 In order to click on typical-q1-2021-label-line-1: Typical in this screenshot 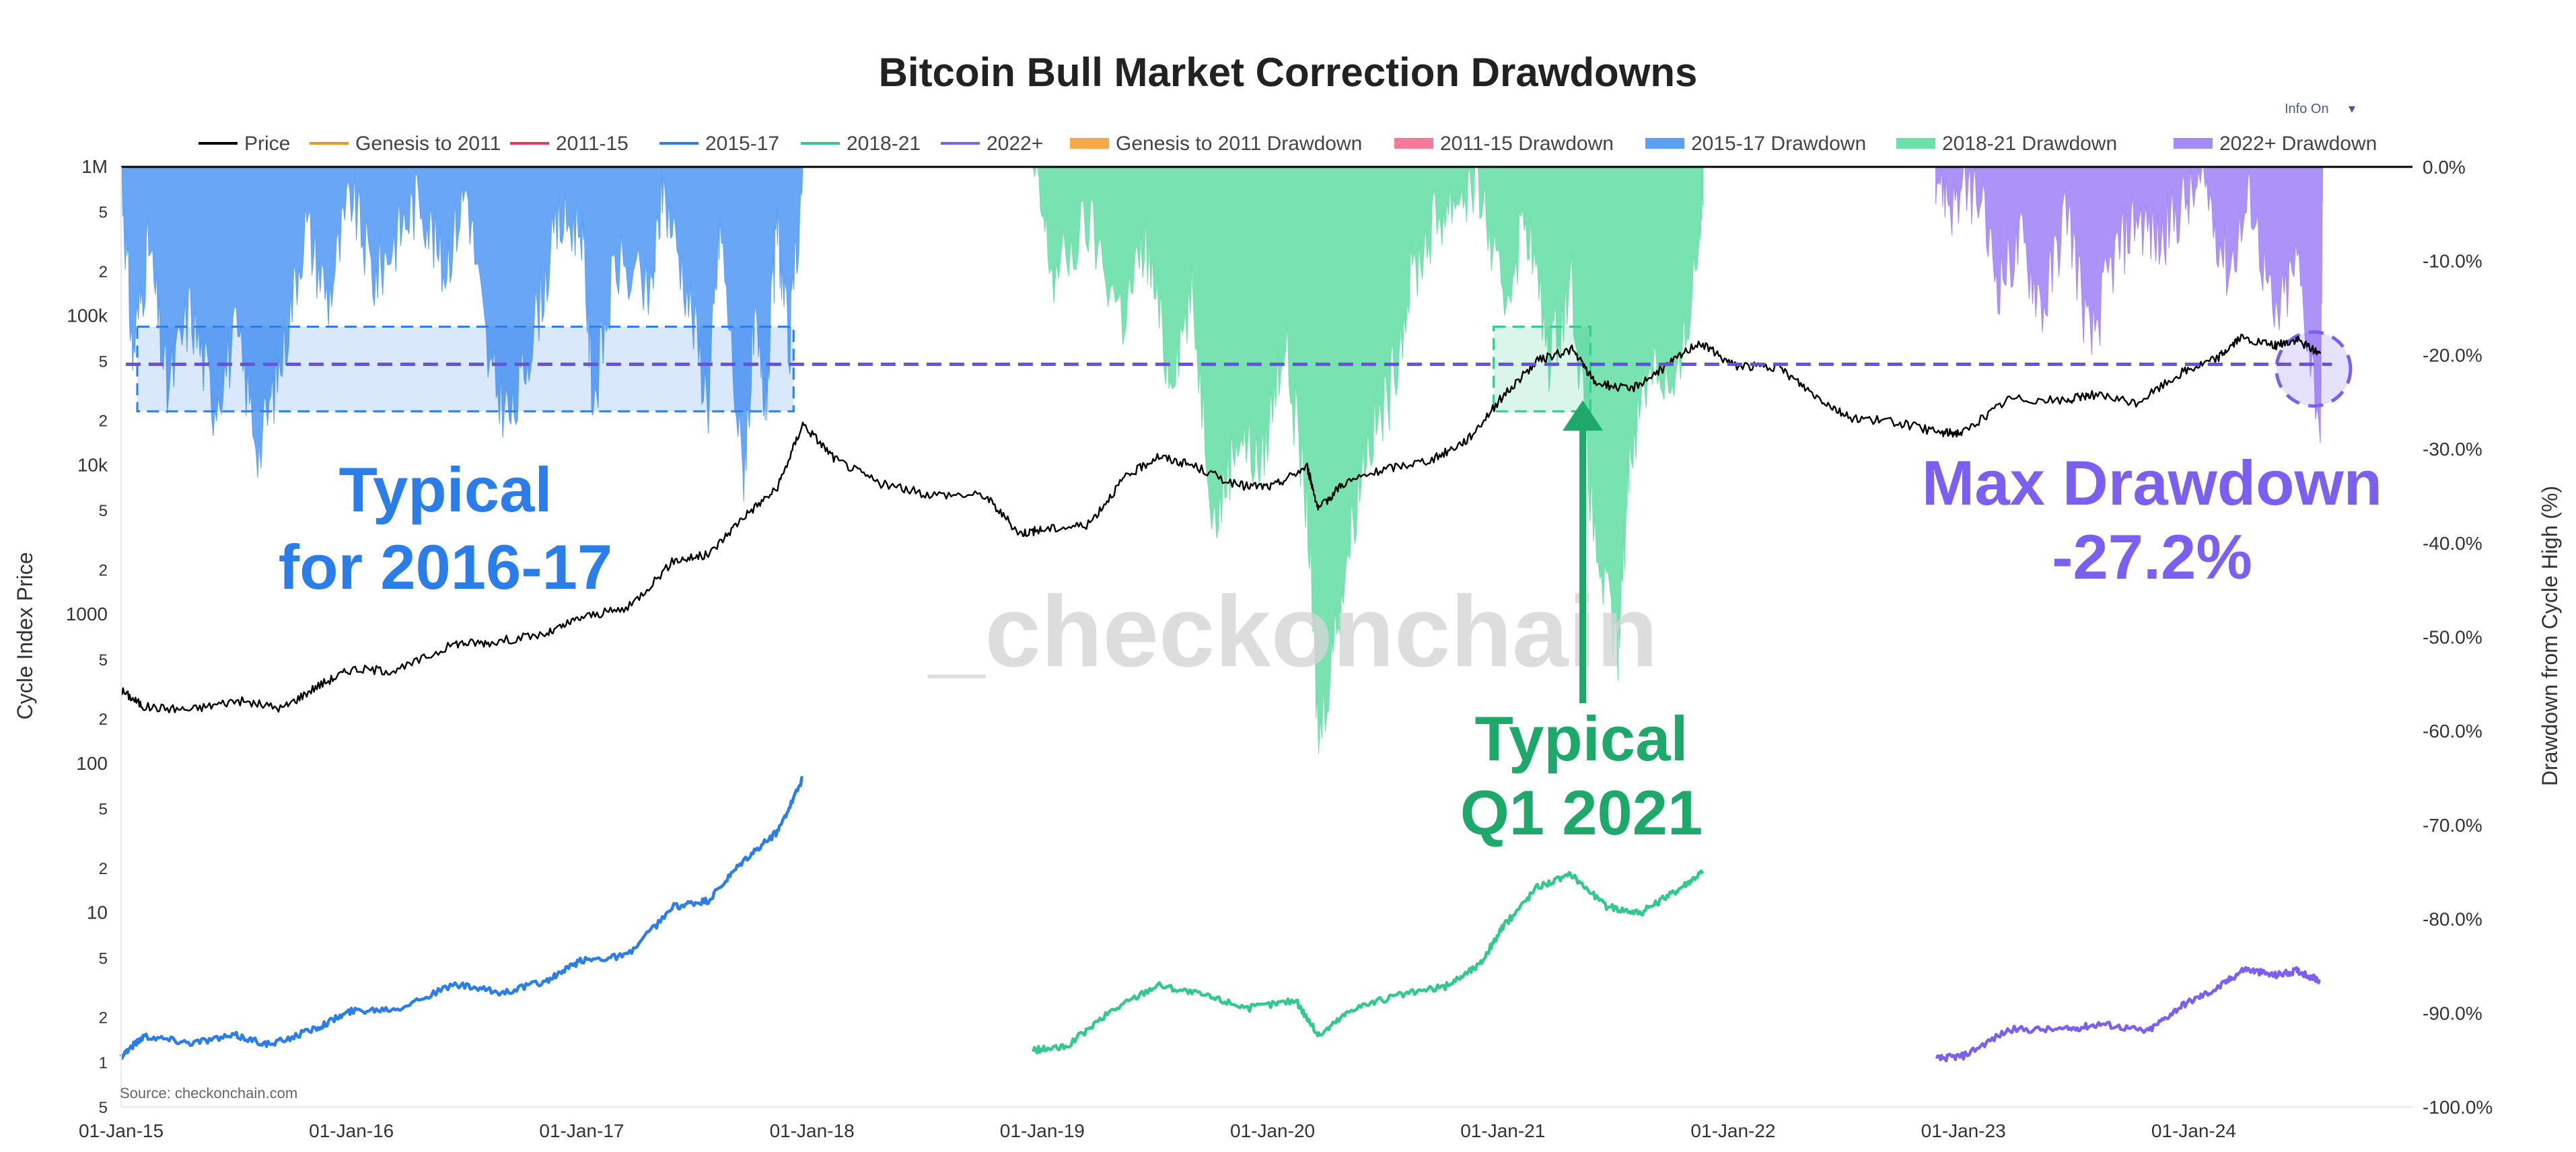, I will do `click(1581, 738)`.